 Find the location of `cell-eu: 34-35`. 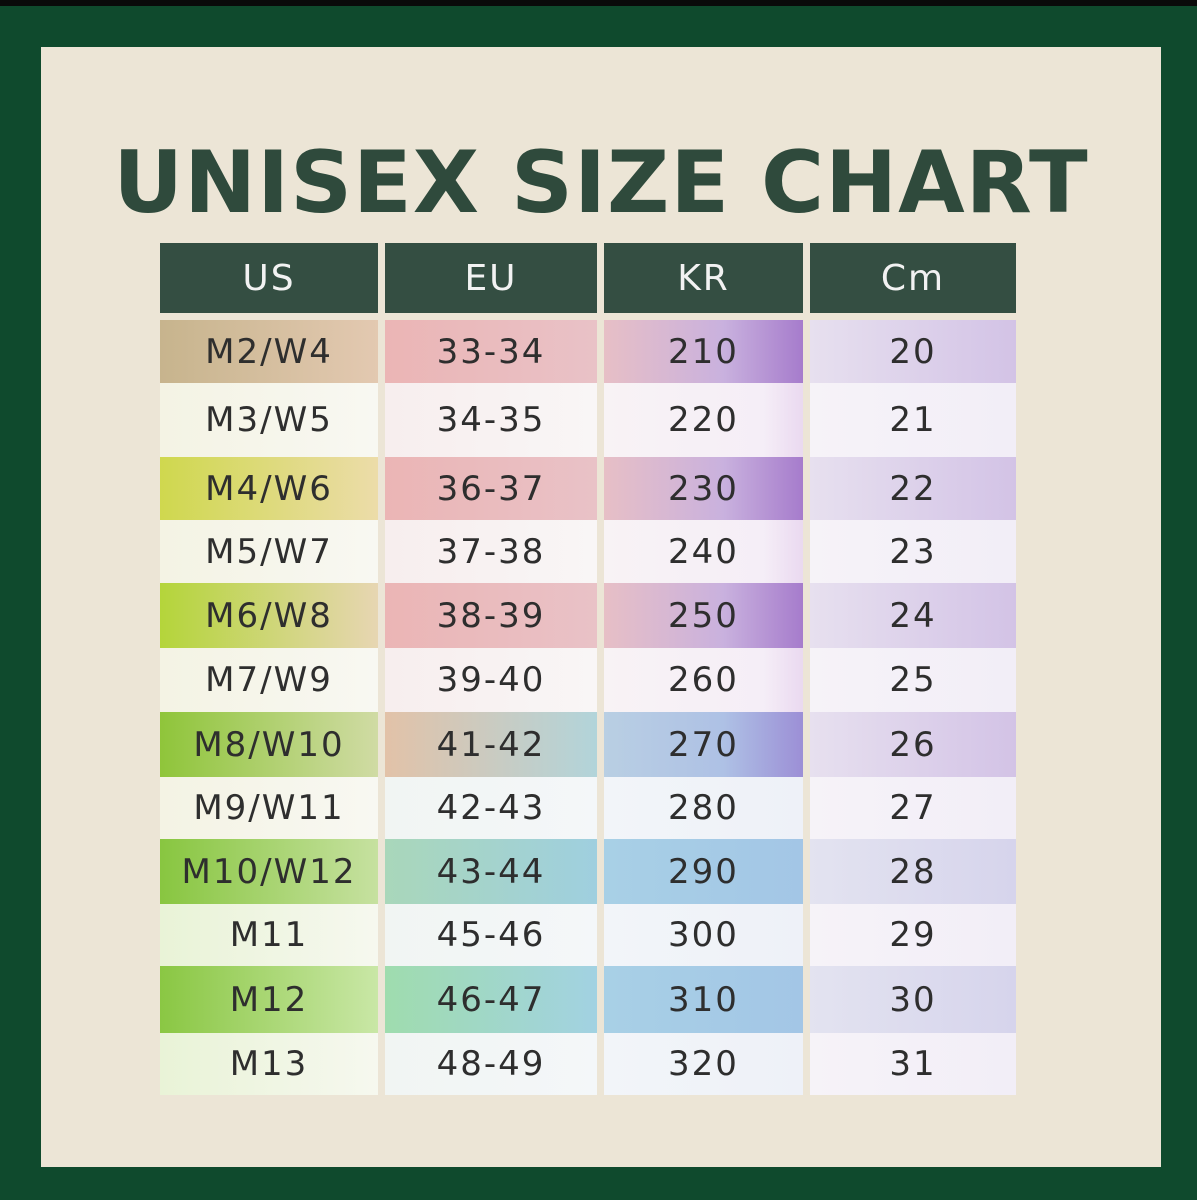

cell-eu: 34-35 is located at coordinates (491, 420).